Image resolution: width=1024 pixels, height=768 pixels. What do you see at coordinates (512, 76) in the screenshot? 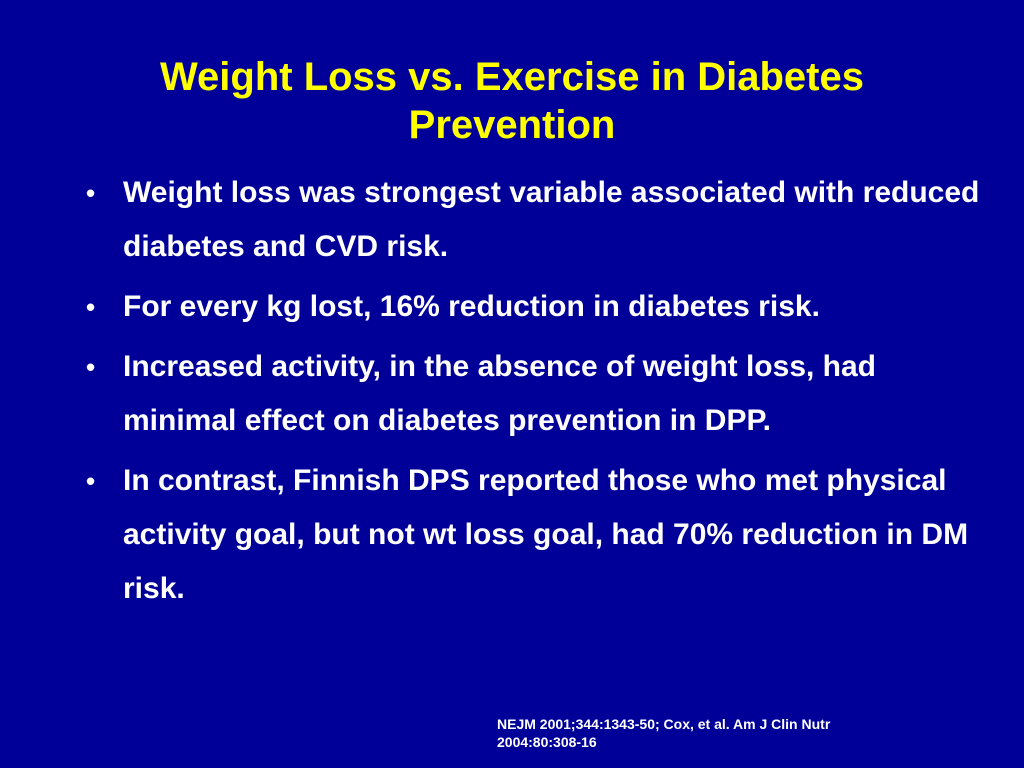
I see `slide-title-line-1: Weight Loss vs. Exercise in Diabetes` at bounding box center [512, 76].